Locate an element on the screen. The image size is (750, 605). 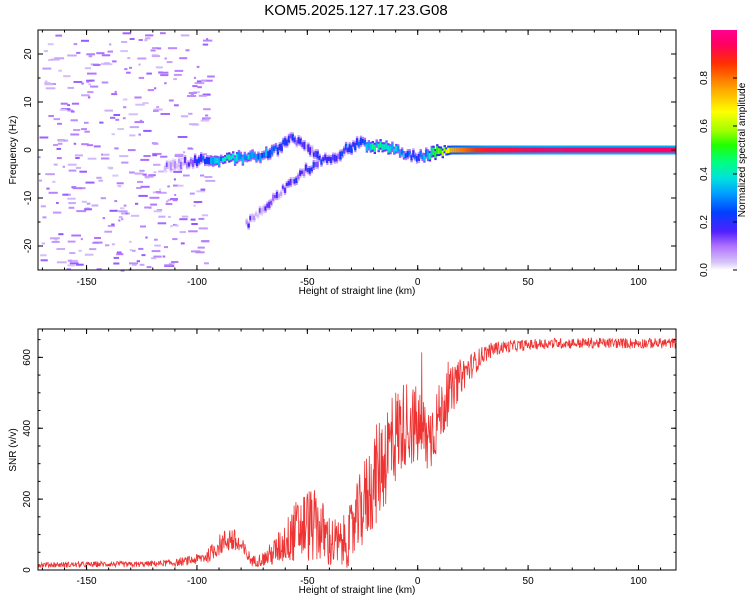
x-tick-label: -50 is located at coordinates (307, 282).